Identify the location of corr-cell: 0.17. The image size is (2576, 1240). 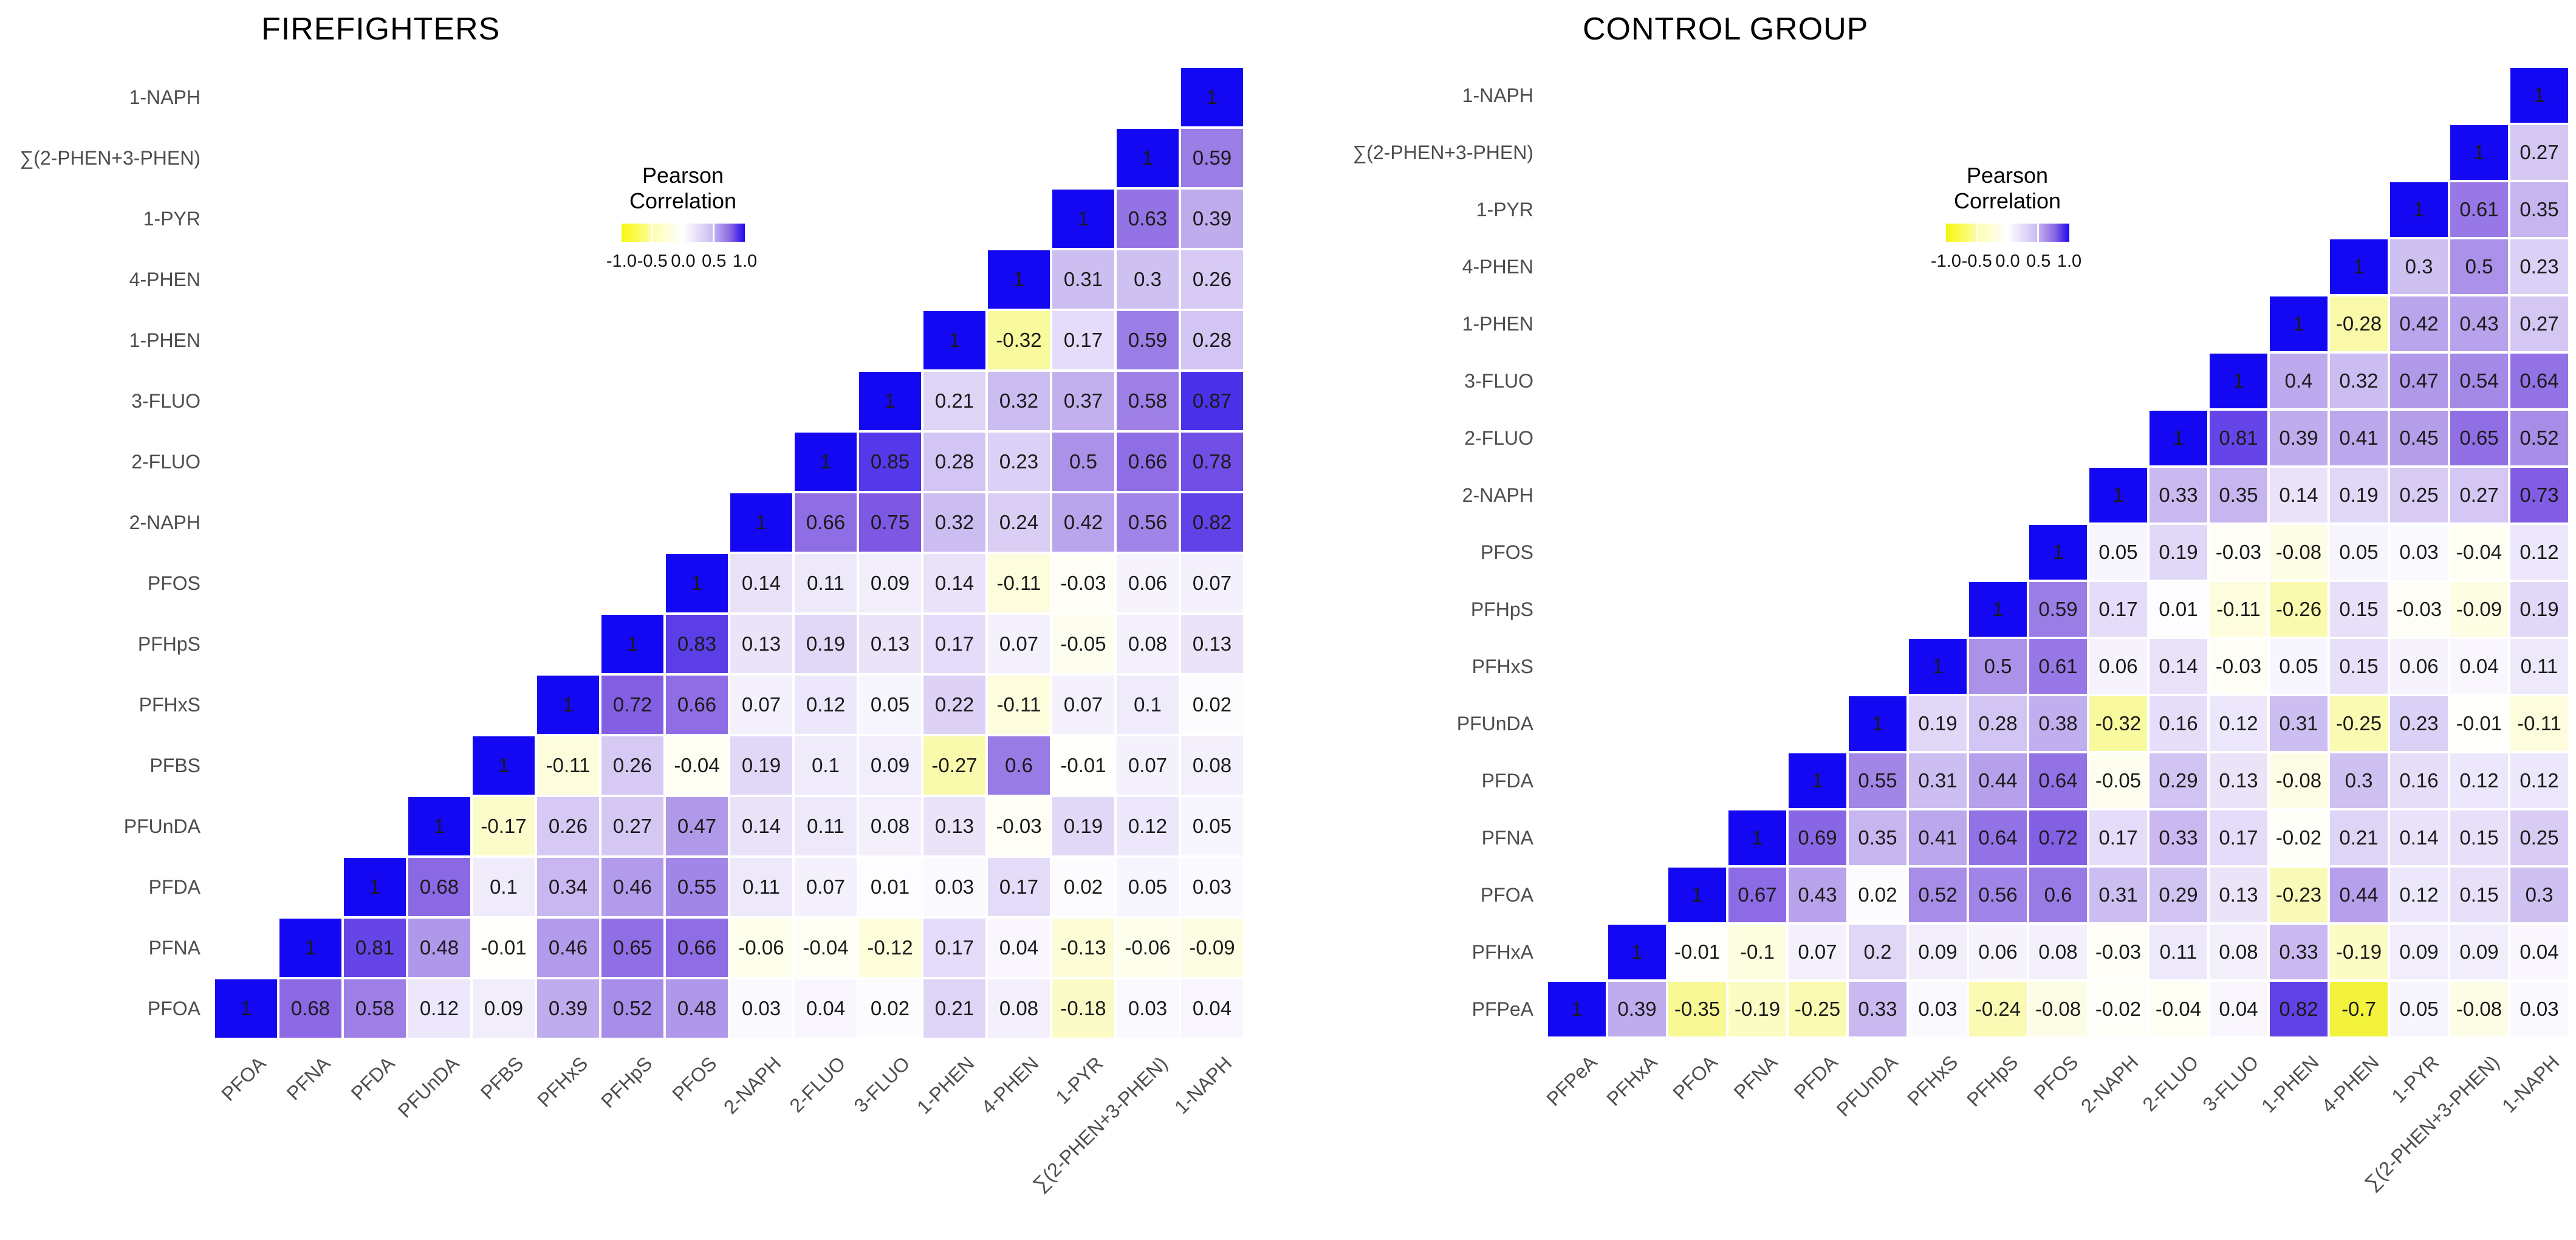
(2238, 838).